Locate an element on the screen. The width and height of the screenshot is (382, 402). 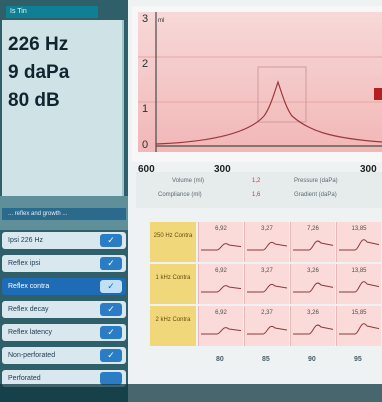
measurement-readout: 226 Hz 9 daPa 80 dB is located at coordinates (63, 108).